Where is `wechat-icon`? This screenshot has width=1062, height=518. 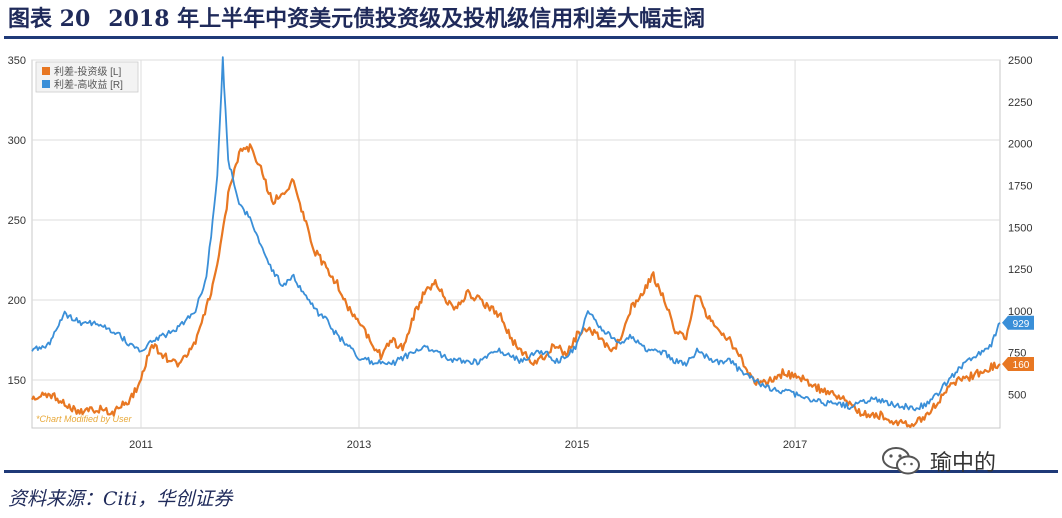
wechat-icon is located at coordinates (901, 461).